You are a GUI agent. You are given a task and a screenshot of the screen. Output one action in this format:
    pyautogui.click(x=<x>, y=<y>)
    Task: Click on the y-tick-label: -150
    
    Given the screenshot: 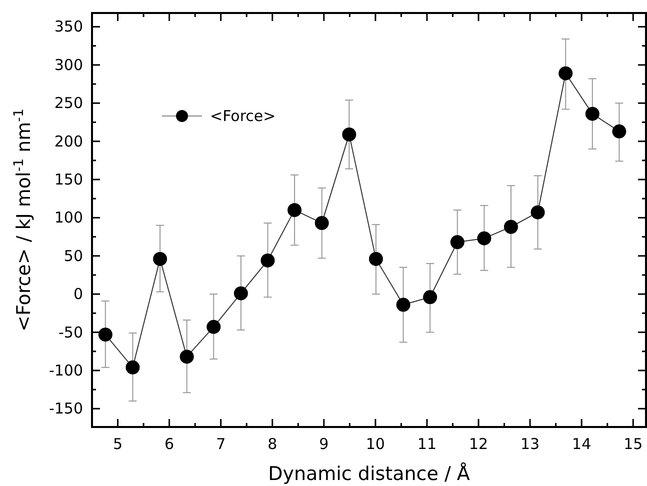 What is the action you would take?
    pyautogui.click(x=65, y=409)
    